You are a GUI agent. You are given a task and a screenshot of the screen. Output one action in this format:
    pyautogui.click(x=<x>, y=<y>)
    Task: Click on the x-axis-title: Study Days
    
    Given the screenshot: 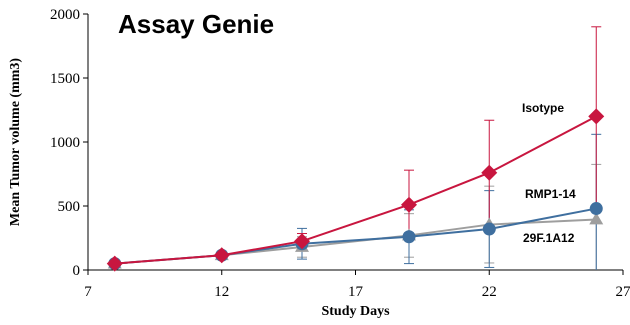 What is the action you would take?
    pyautogui.click(x=355, y=311)
    